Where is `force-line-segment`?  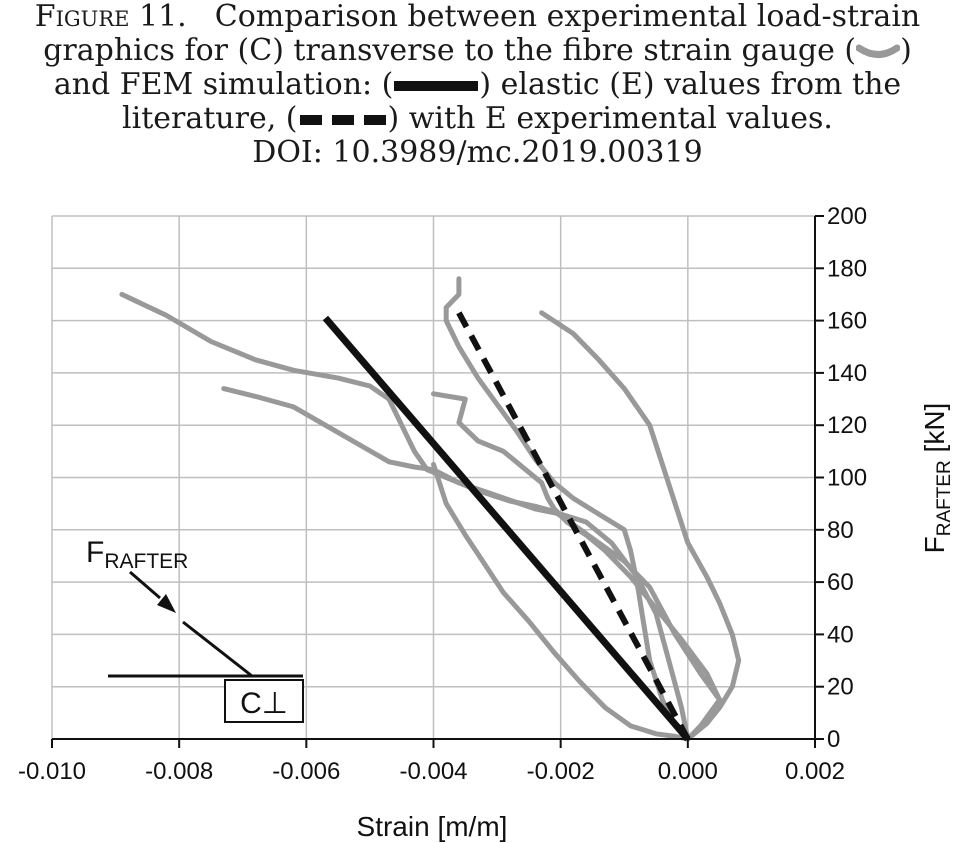
force-line-segment is located at coordinates (217, 649).